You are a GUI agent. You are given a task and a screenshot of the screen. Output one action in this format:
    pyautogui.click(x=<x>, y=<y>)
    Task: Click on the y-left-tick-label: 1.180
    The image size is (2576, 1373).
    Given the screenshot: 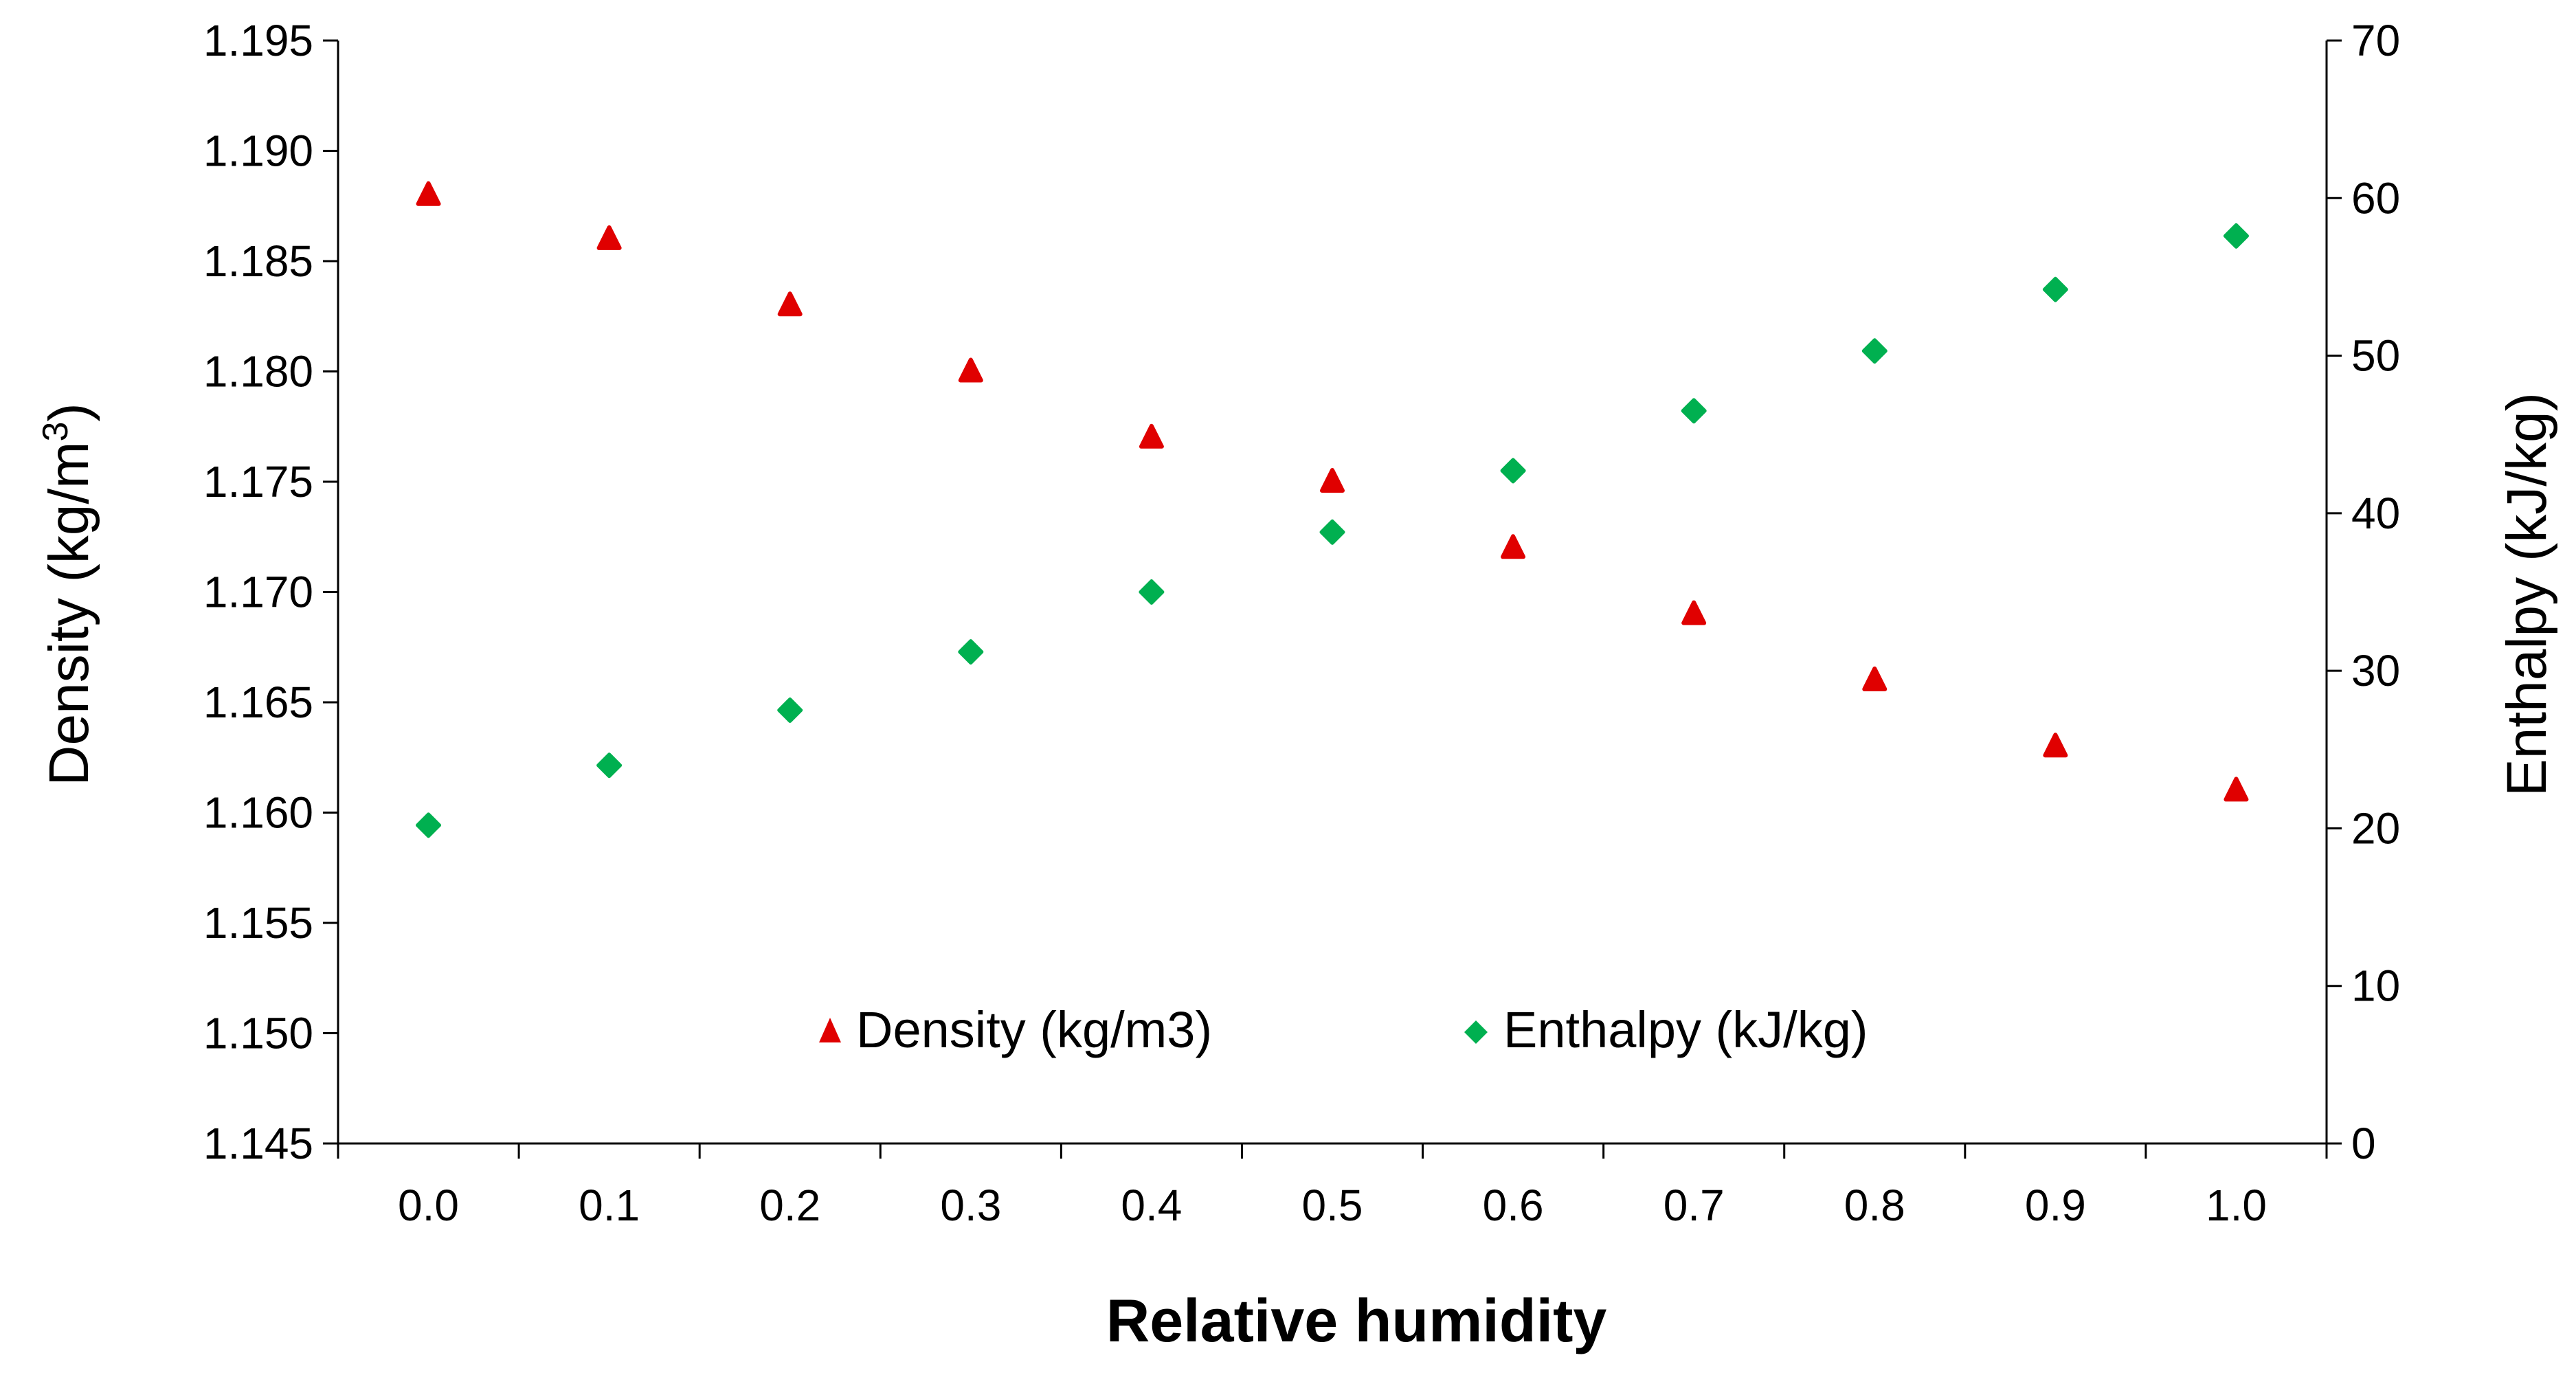 What is the action you would take?
    pyautogui.click(x=258, y=372)
    